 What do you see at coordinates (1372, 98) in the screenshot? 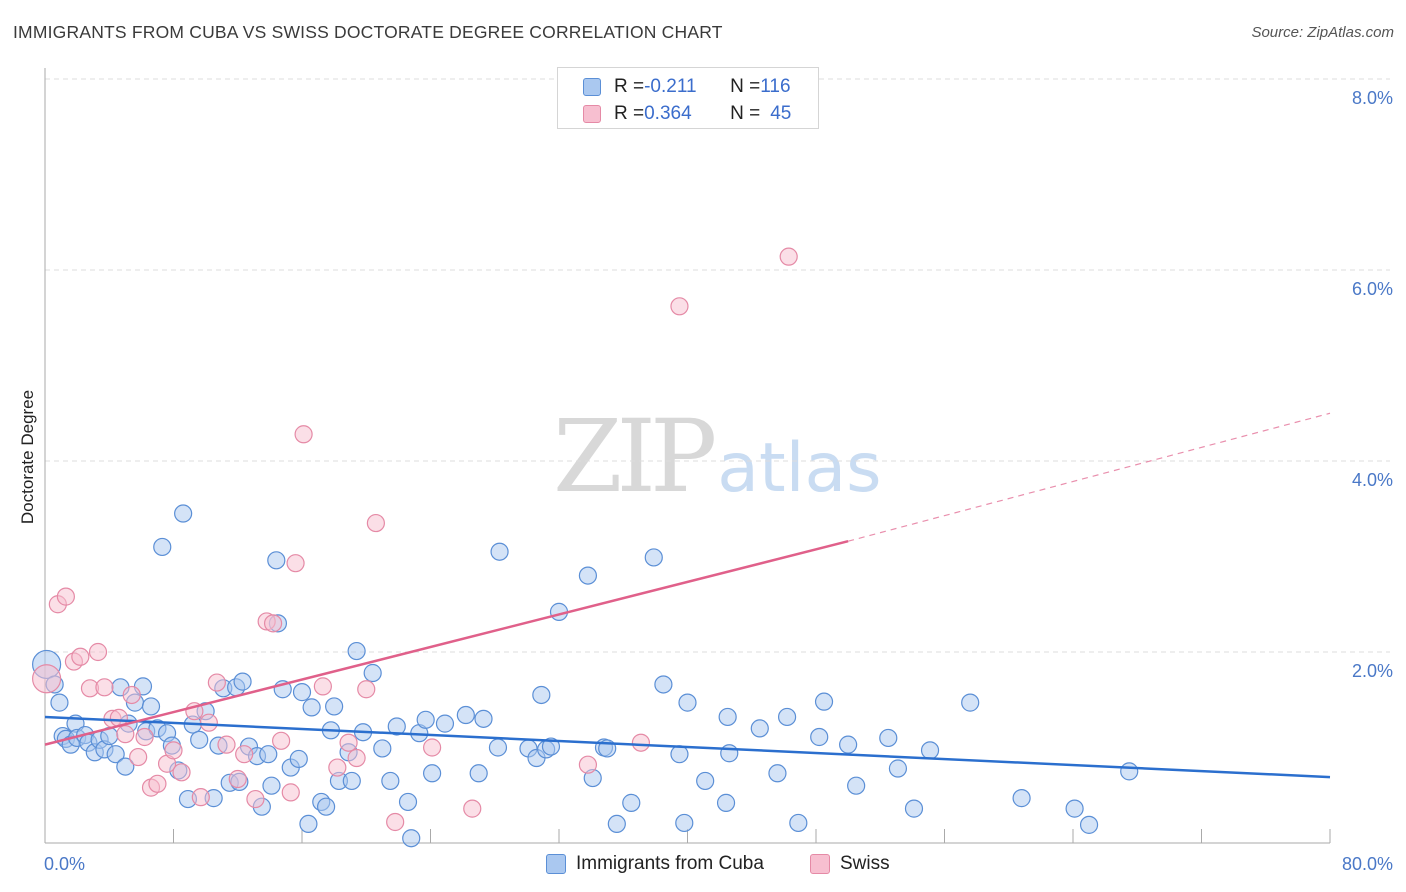
I see `y-tick-label: 8.0%` at bounding box center [1372, 98].